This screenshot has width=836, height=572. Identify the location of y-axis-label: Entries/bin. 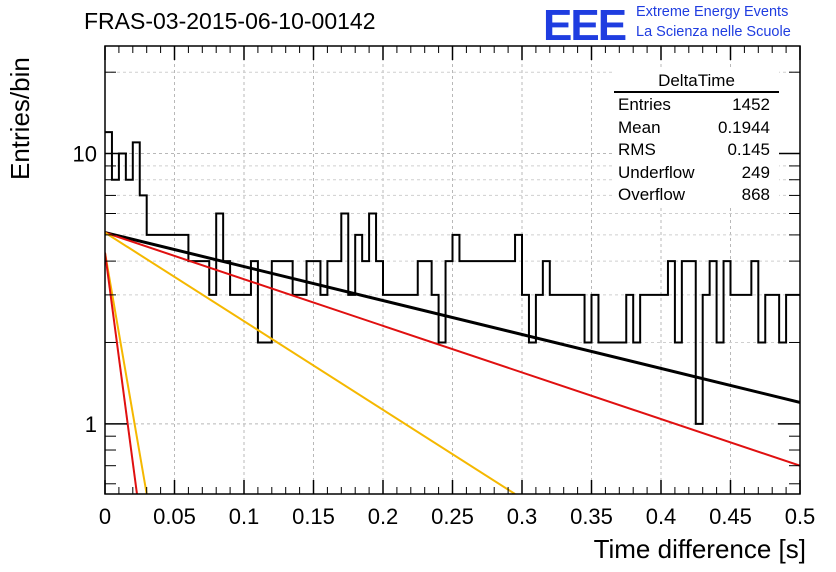
(20, 118).